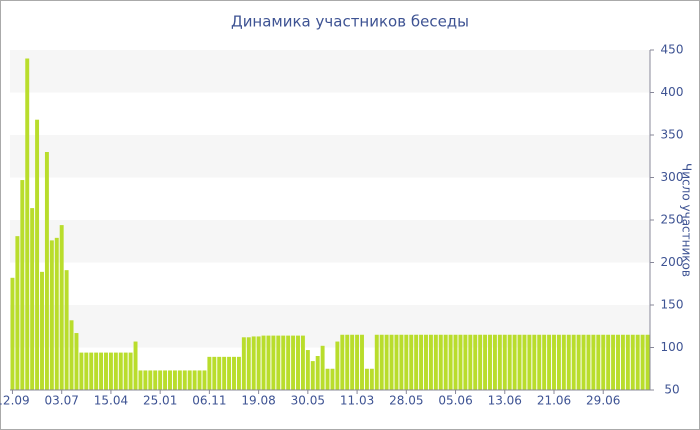 The image size is (700, 430). Describe the element at coordinates (672, 50) in the screenshot. I see `y-tick-label: 450` at that location.